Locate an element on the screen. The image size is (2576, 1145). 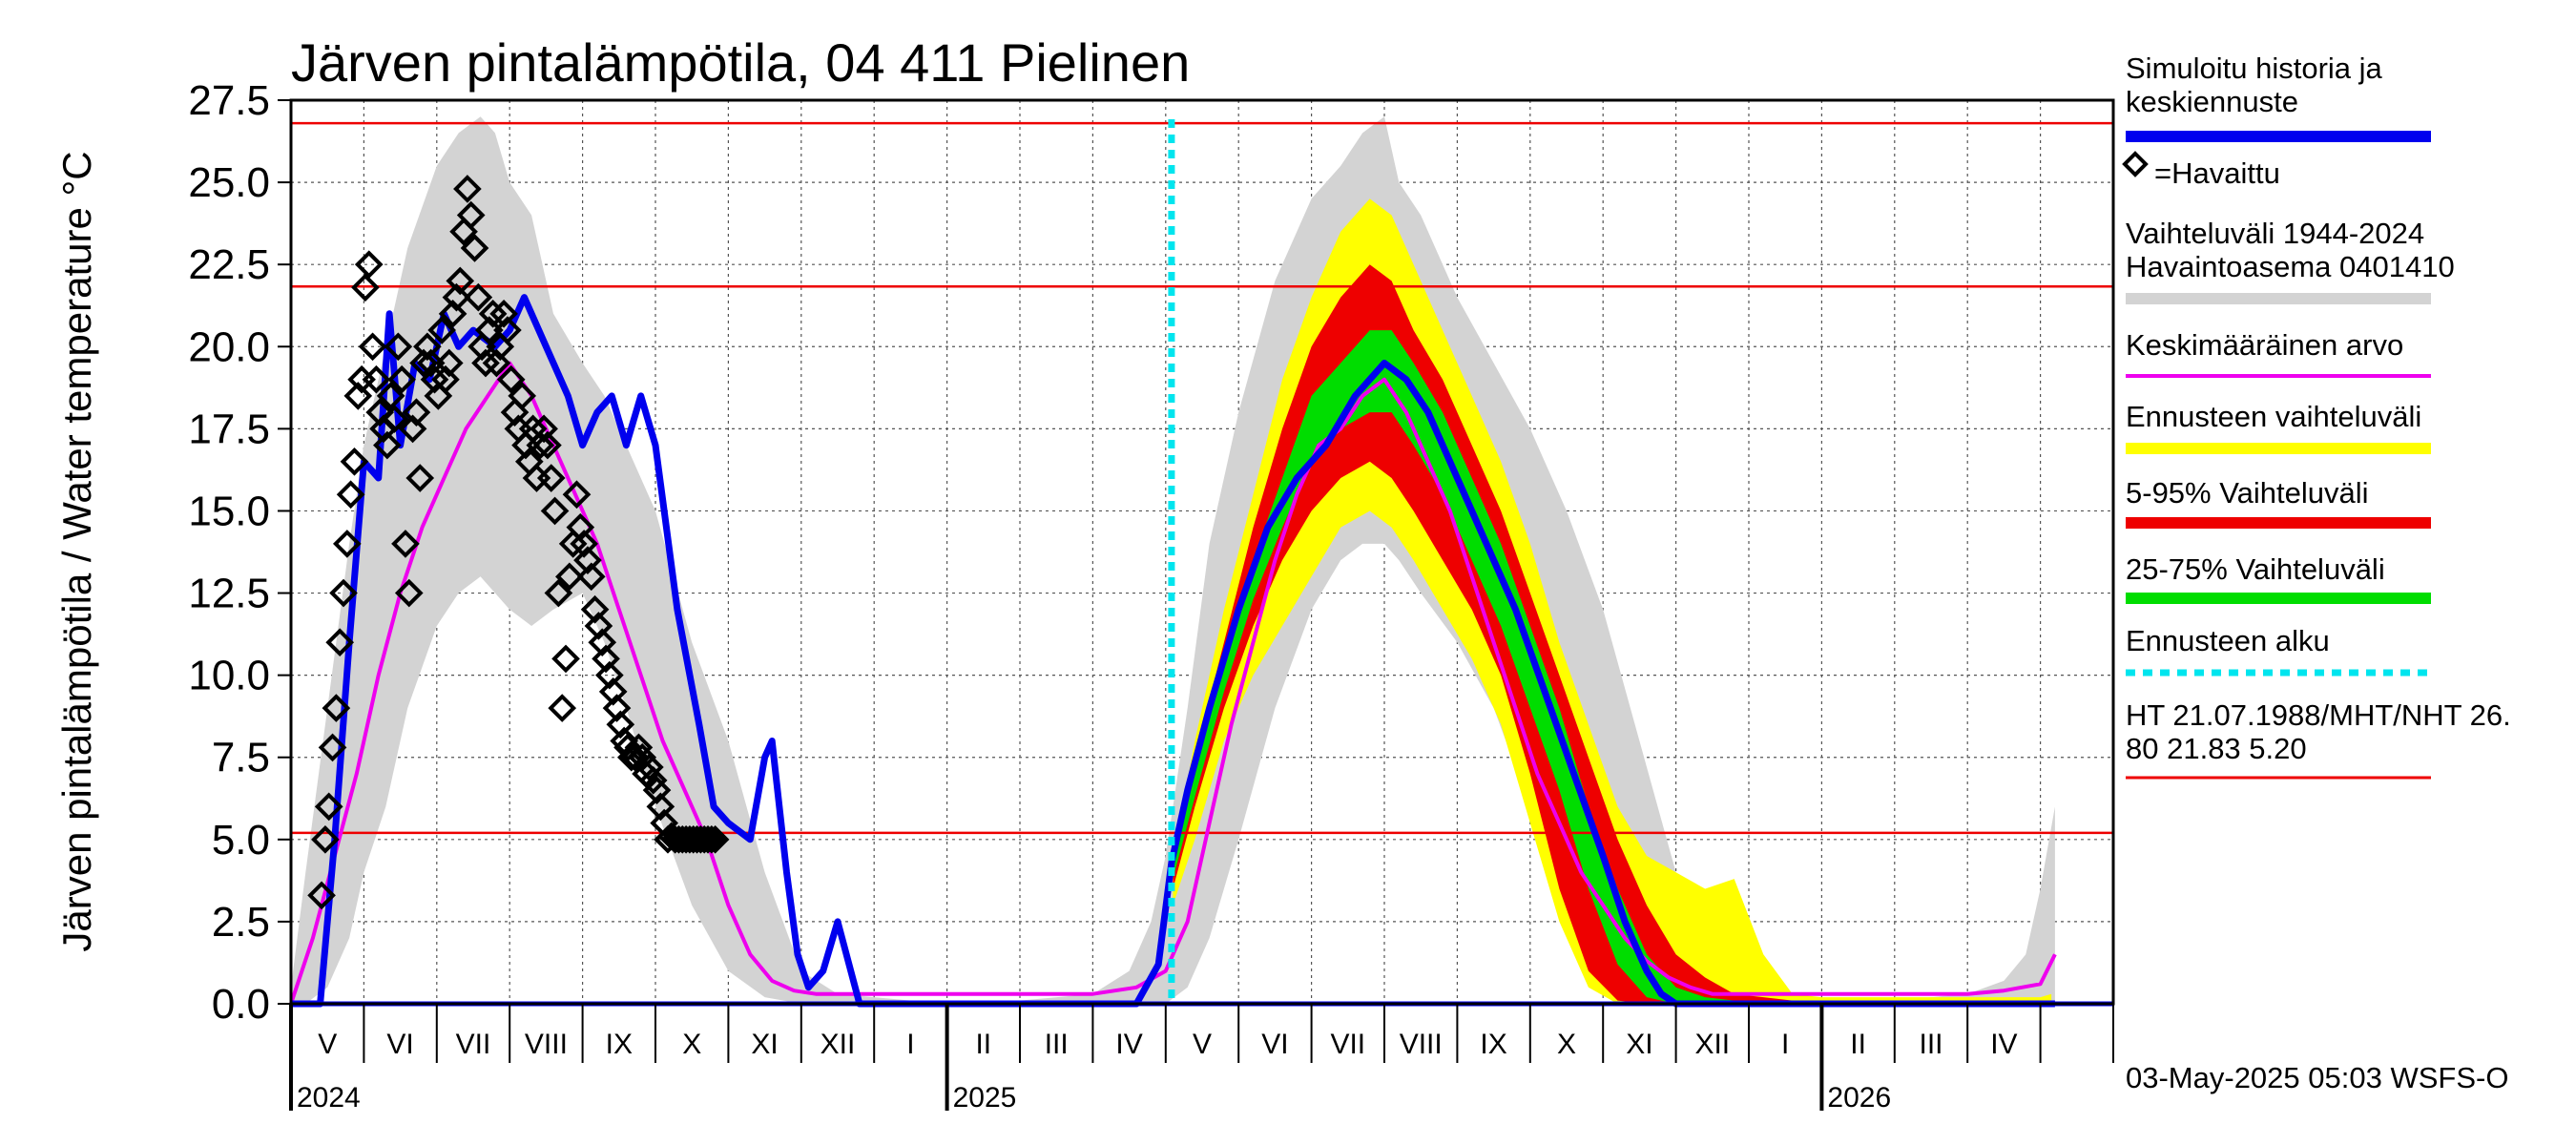
y-tick-label: 25.0 is located at coordinates (229, 182).